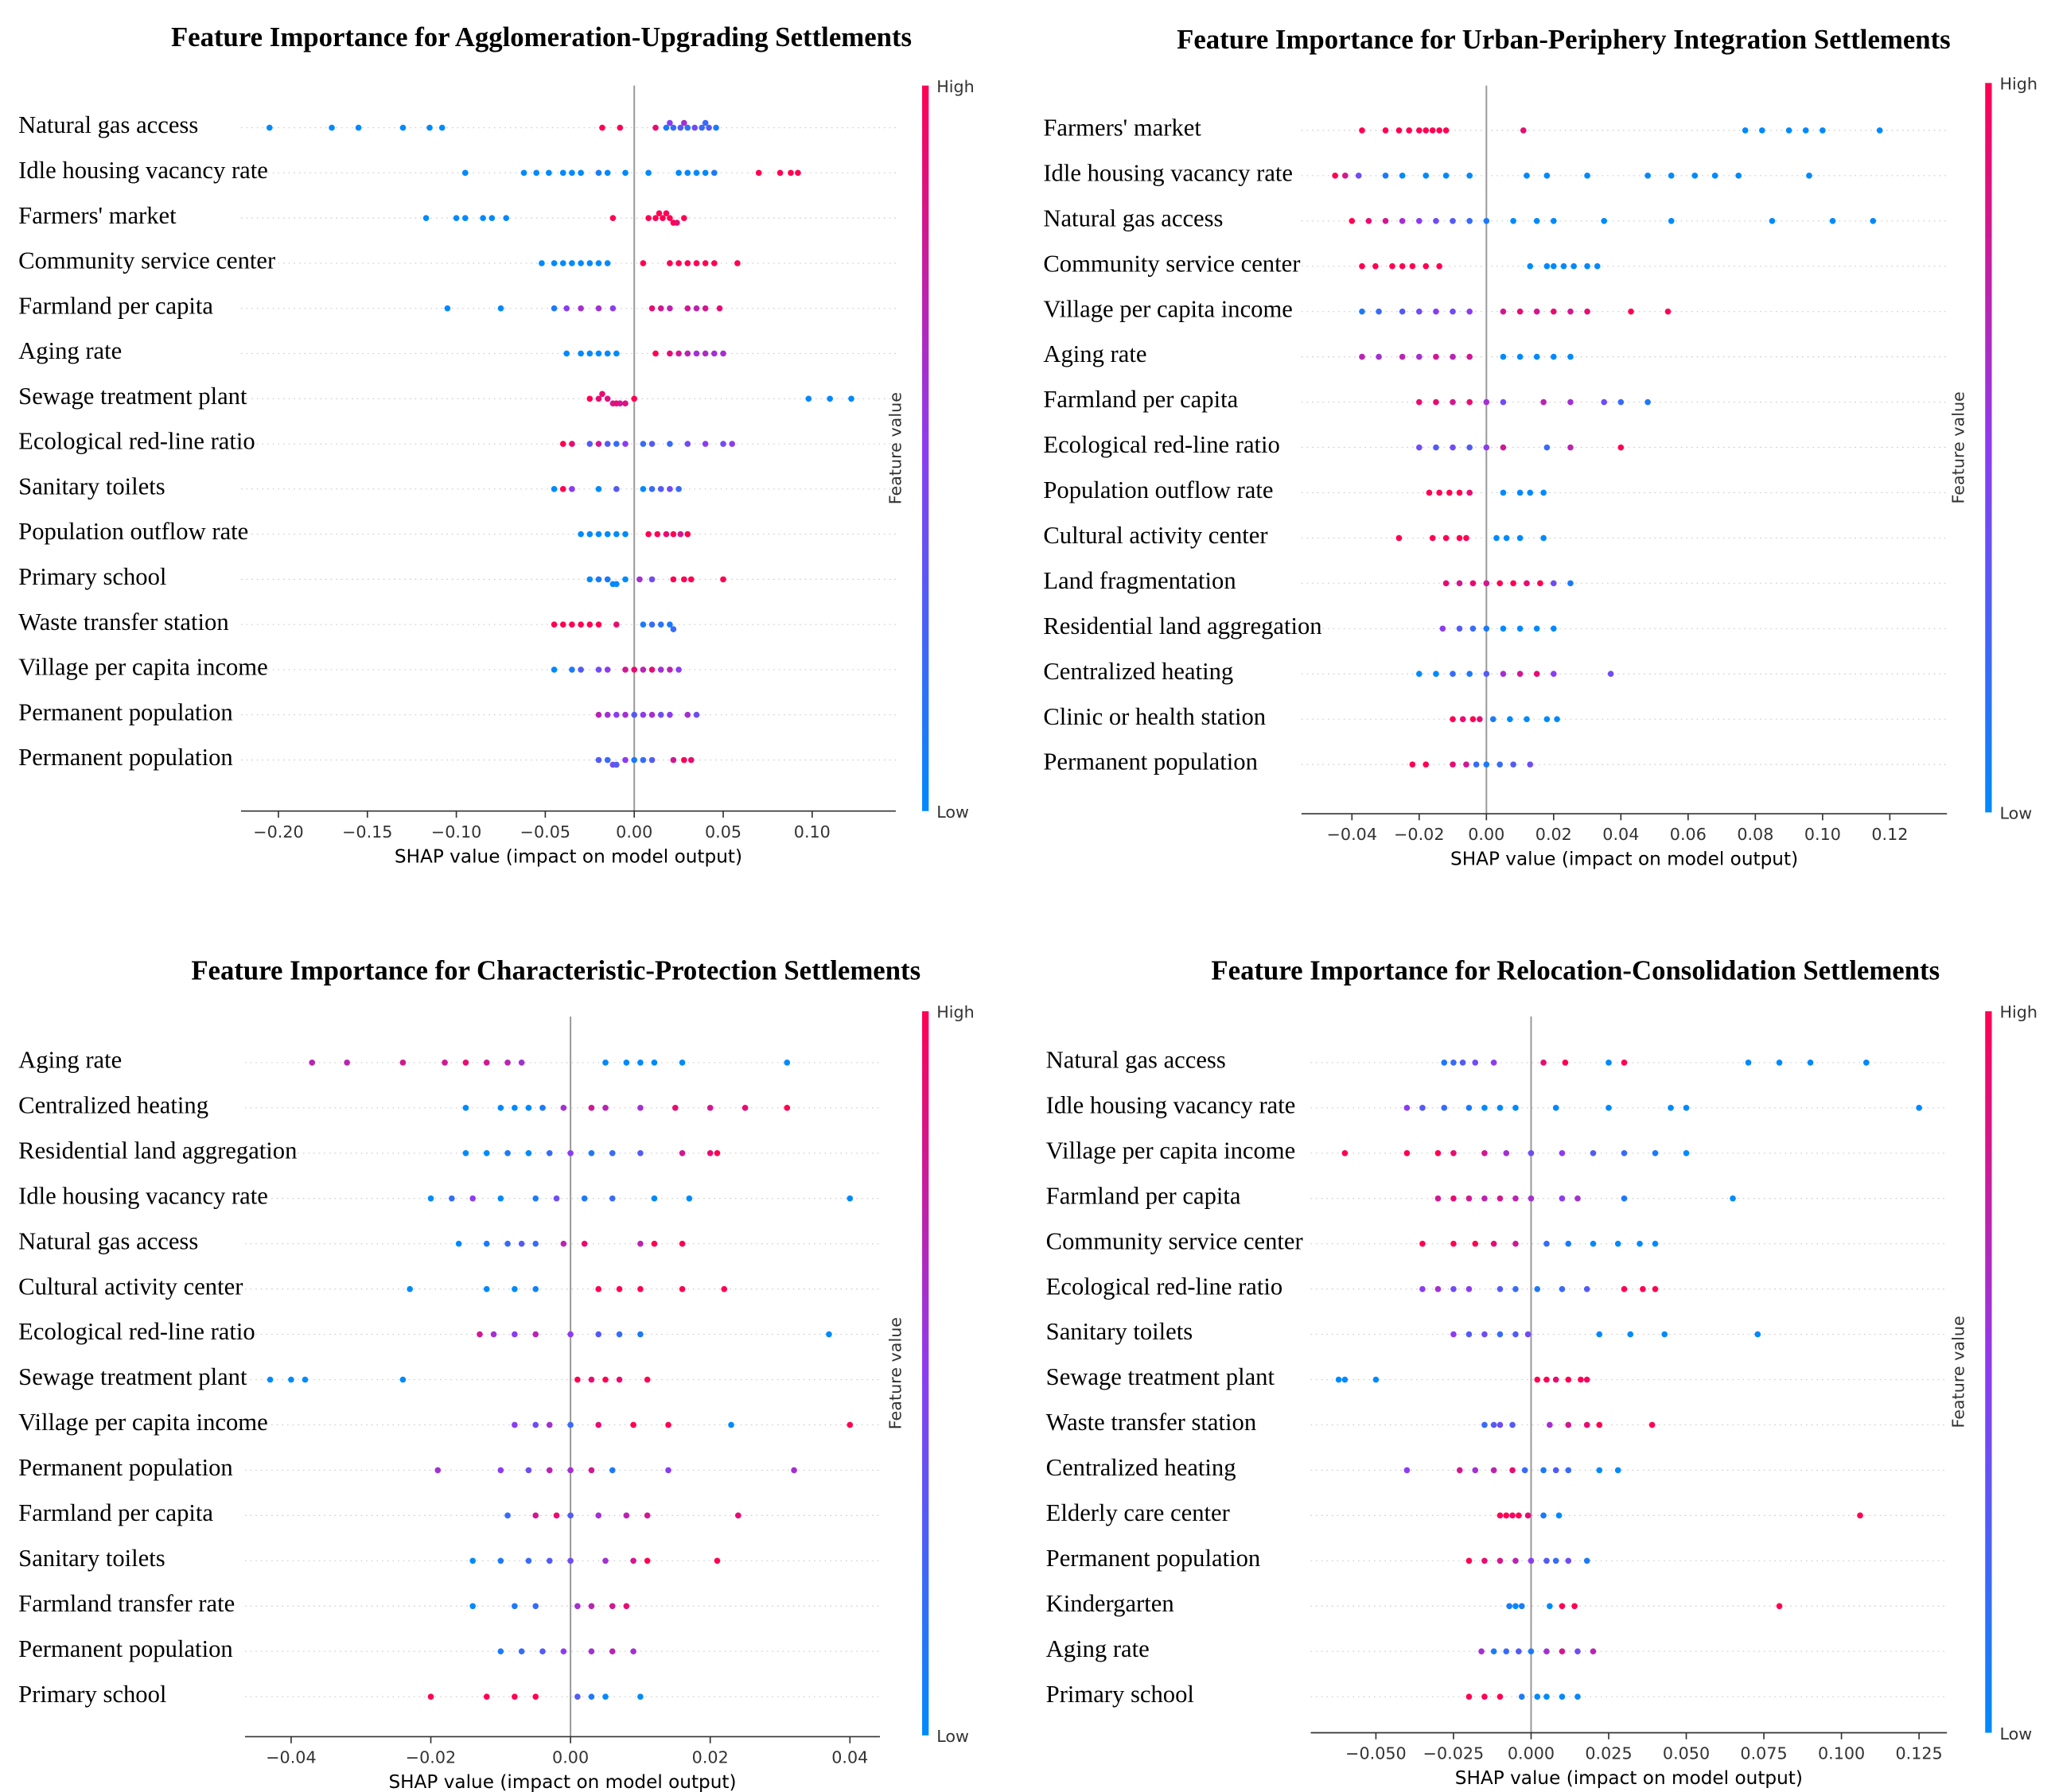 Image resolution: width=2055 pixels, height=1792 pixels. Describe the element at coordinates (1918, 1753) in the screenshot. I see `x-tick-label: 0.125` at that location.